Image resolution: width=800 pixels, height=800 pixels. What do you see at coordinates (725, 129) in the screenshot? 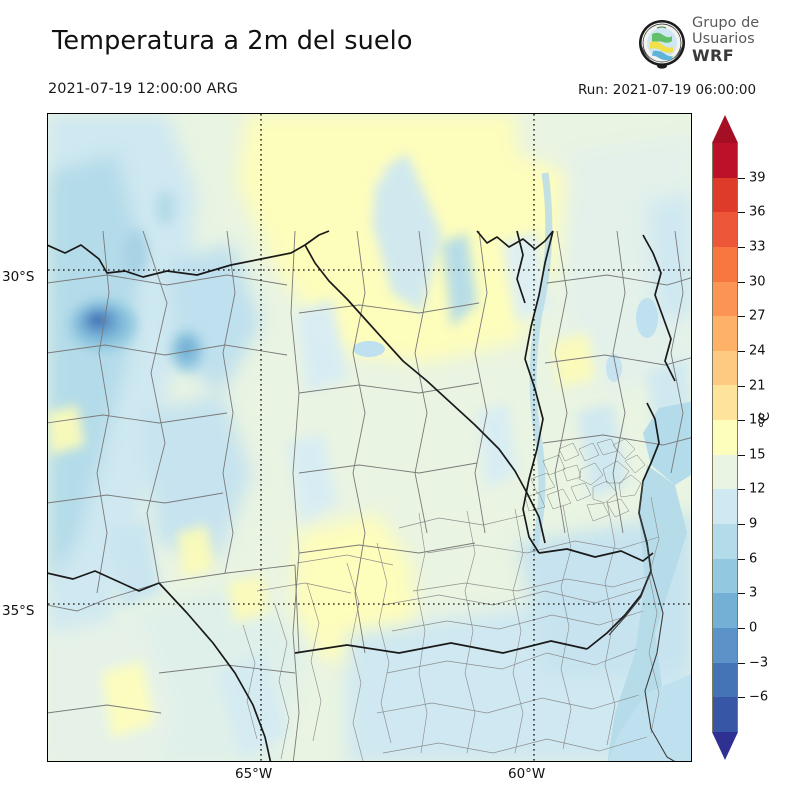
I see `colorbar-over-arrow` at bounding box center [725, 129].